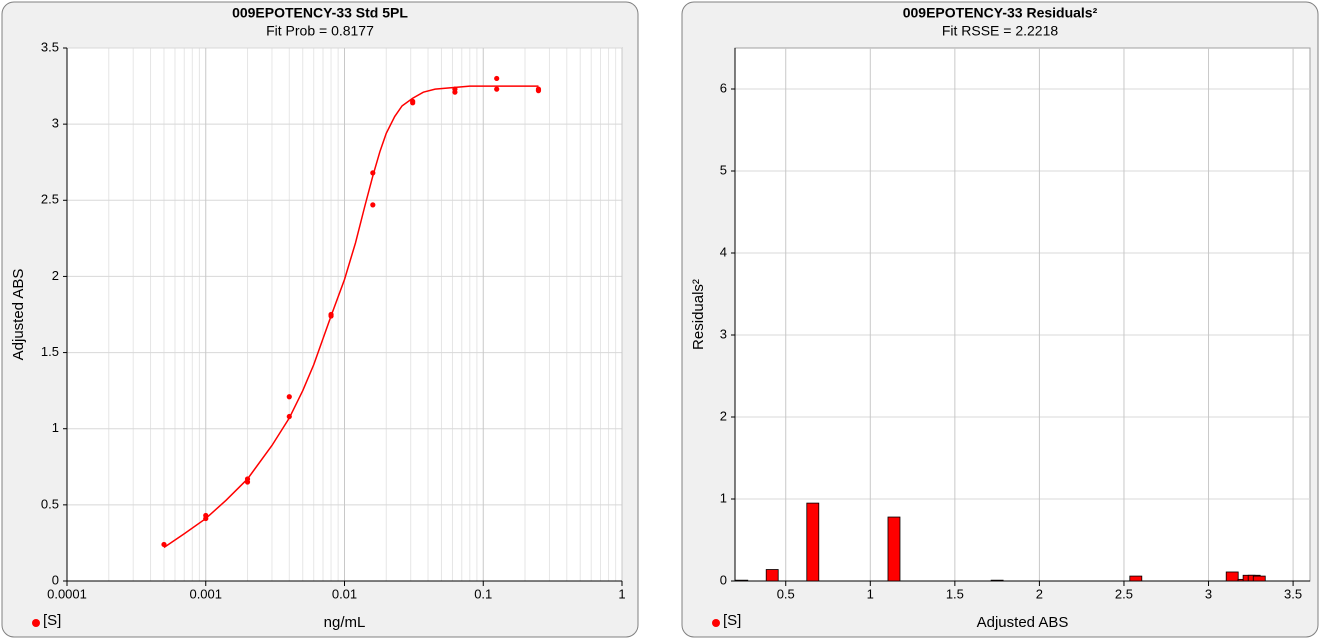  I want to click on chart-title: 009EPOTENCY-33 Std 5PL, so click(320, 13).